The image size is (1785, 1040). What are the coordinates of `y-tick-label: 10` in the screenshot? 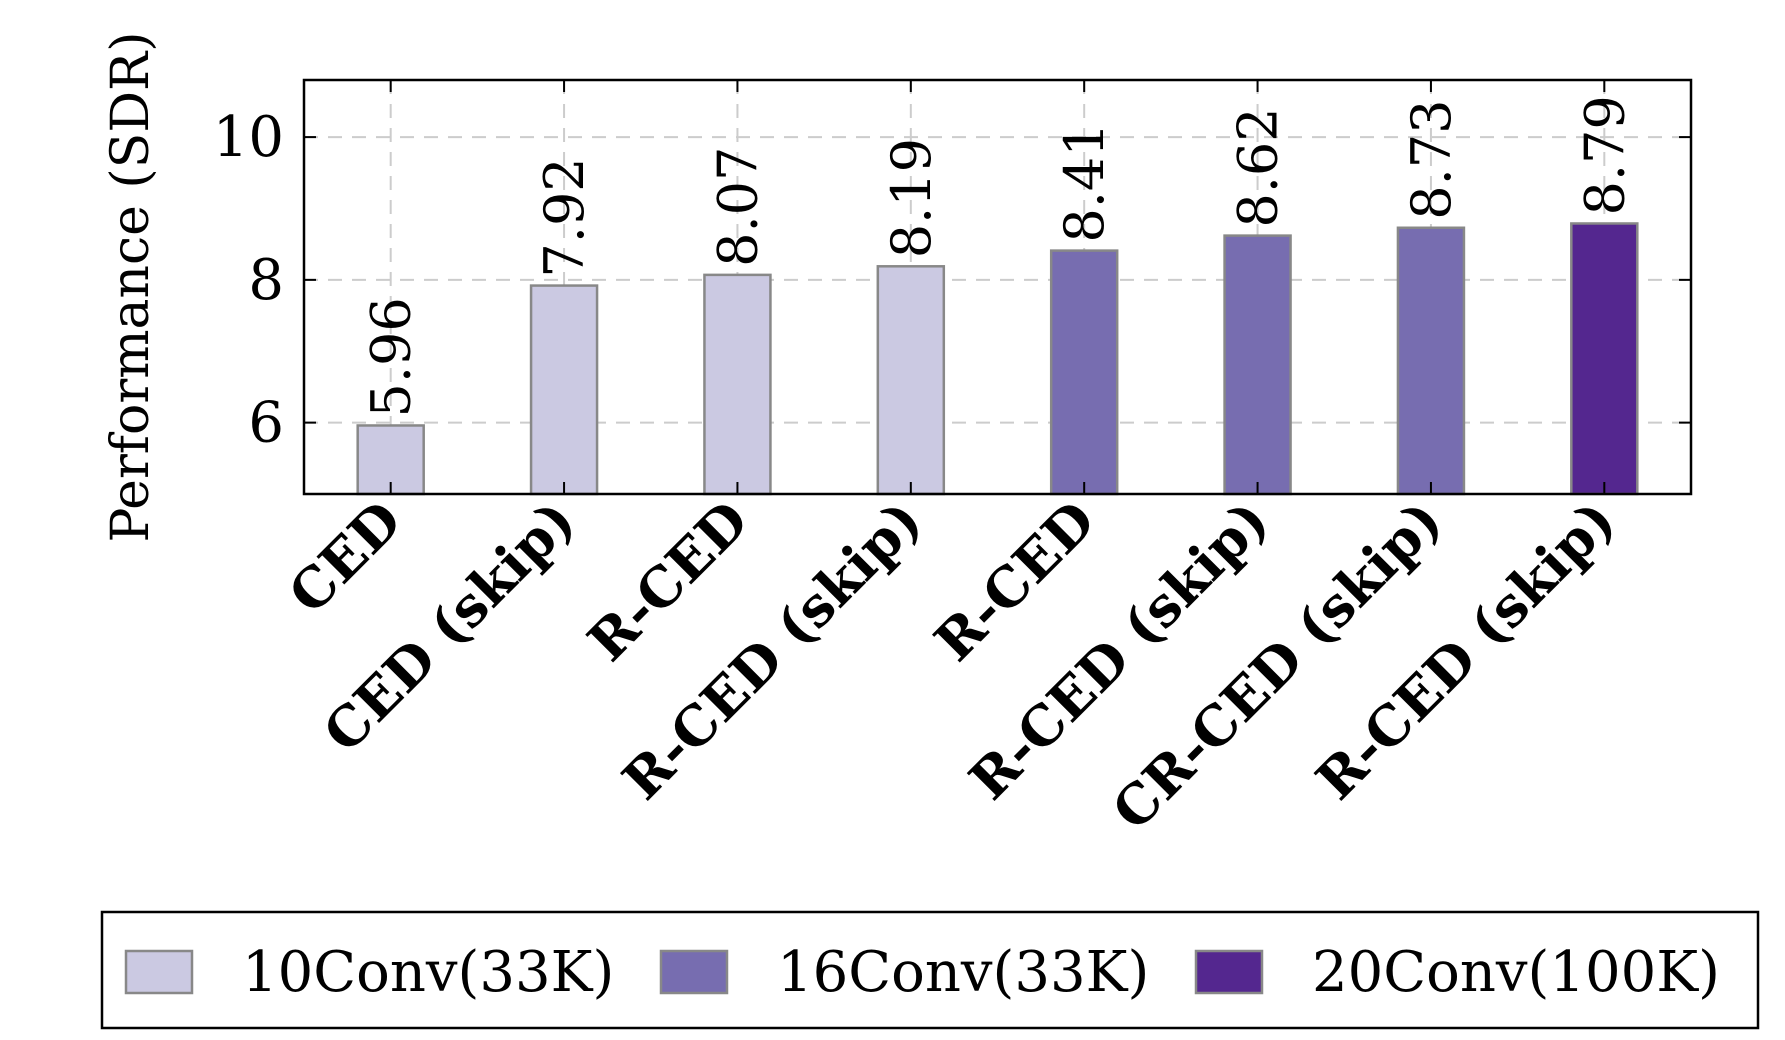 It's located at (248, 137).